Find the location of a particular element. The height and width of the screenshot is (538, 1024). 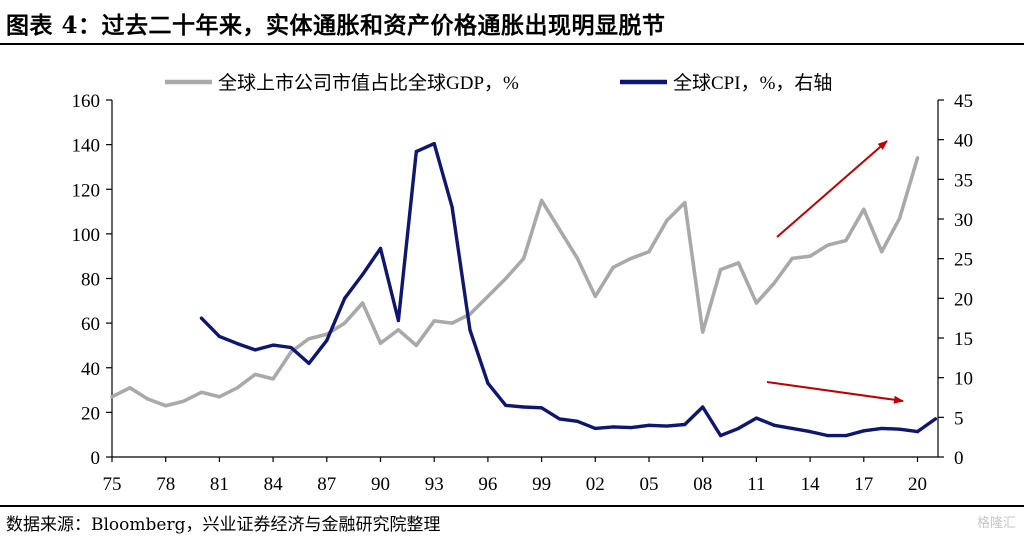

y-right-tick-label: 5 is located at coordinates (959, 418).